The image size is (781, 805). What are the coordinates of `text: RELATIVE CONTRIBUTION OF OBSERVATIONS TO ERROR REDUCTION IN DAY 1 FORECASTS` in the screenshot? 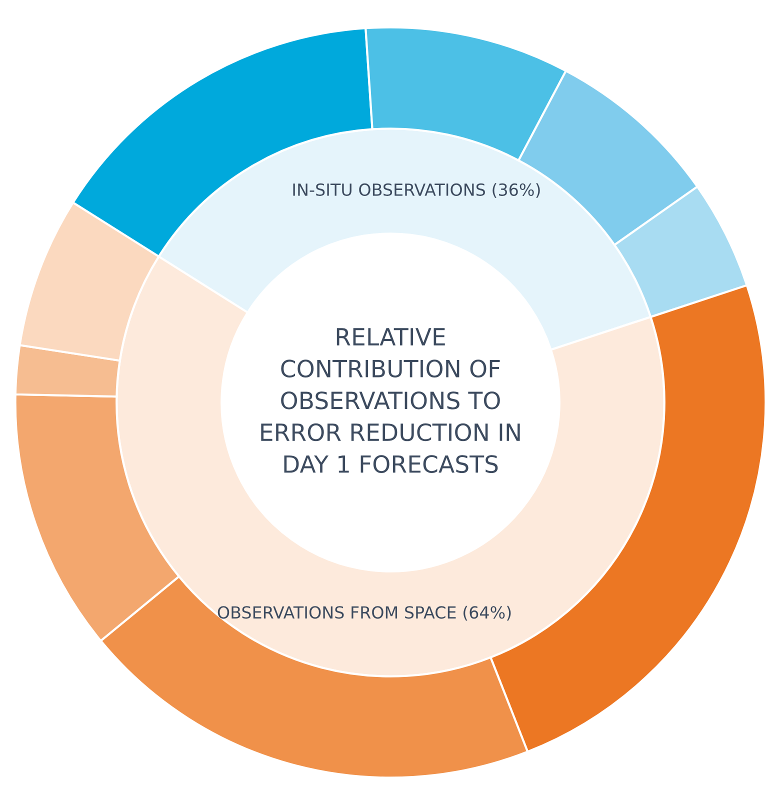 It's located at (390, 400).